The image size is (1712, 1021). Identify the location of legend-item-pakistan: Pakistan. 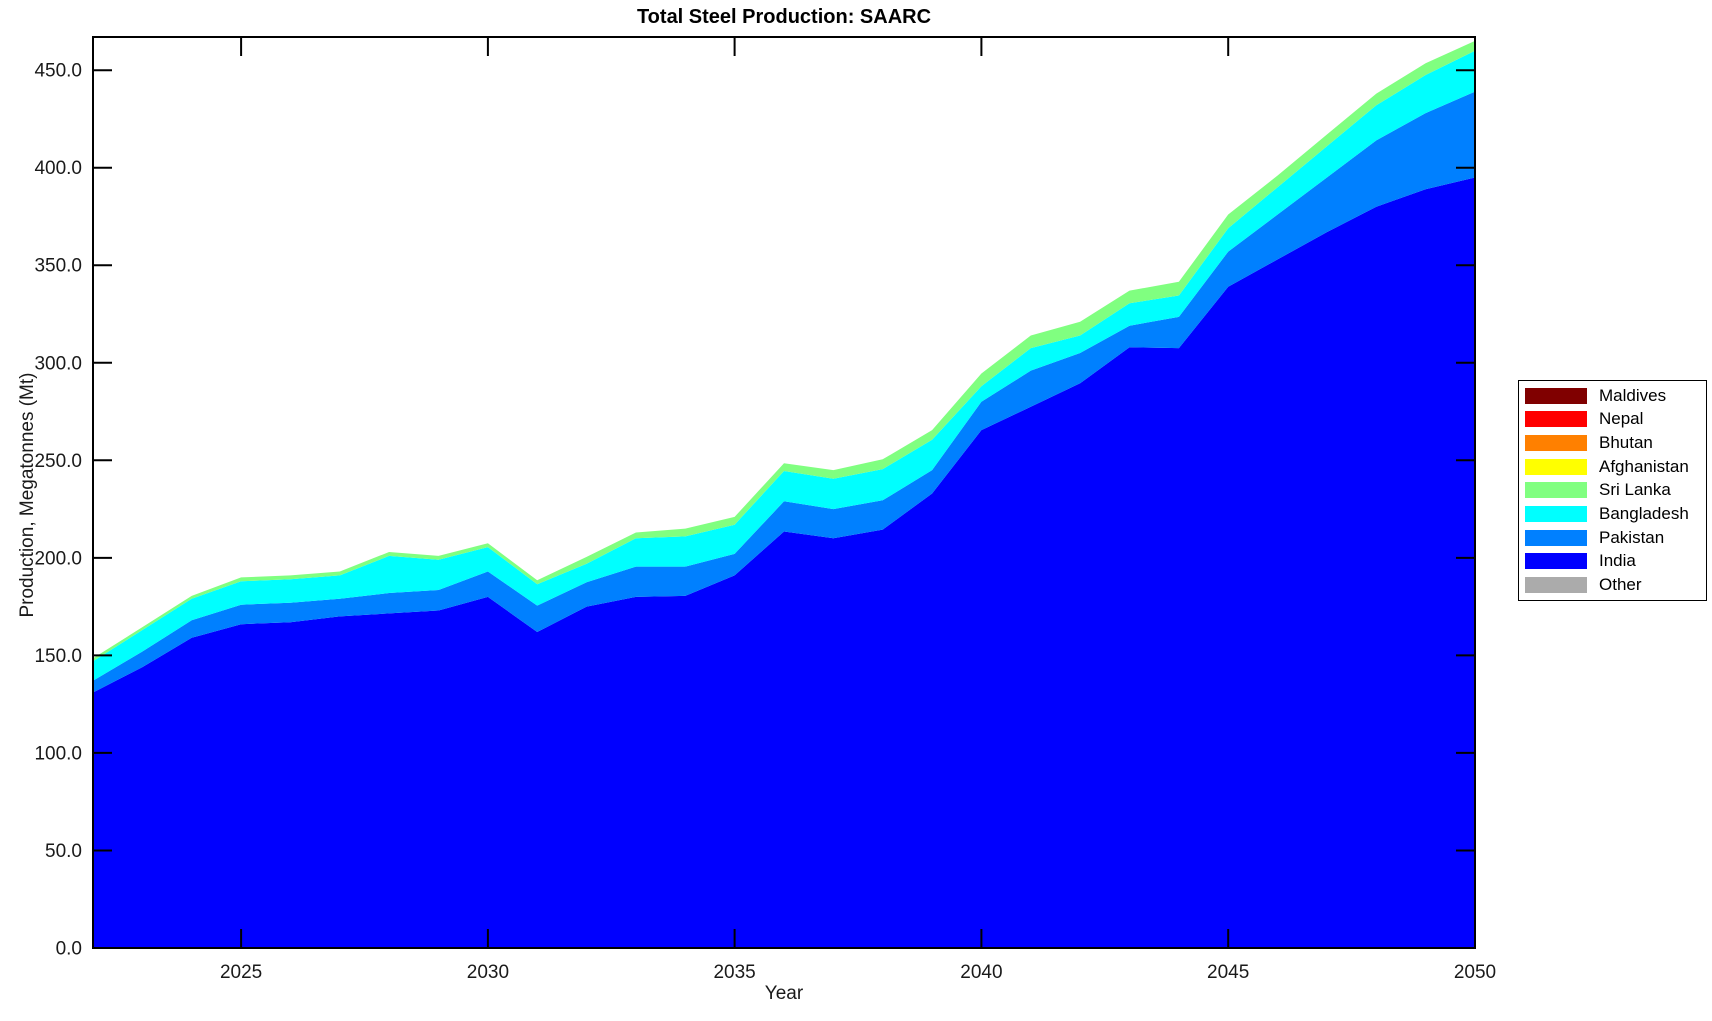
(1612, 538).